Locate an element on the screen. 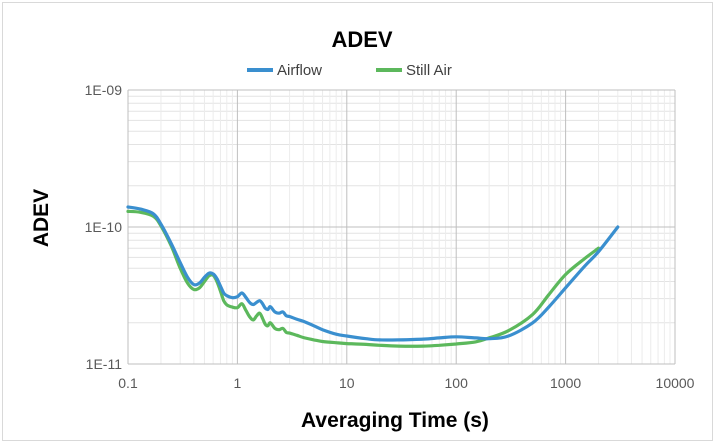 The width and height of the screenshot is (717, 445). y-tick-labels: 1E-11 1E-10 1E-09 is located at coordinates (104, 227).